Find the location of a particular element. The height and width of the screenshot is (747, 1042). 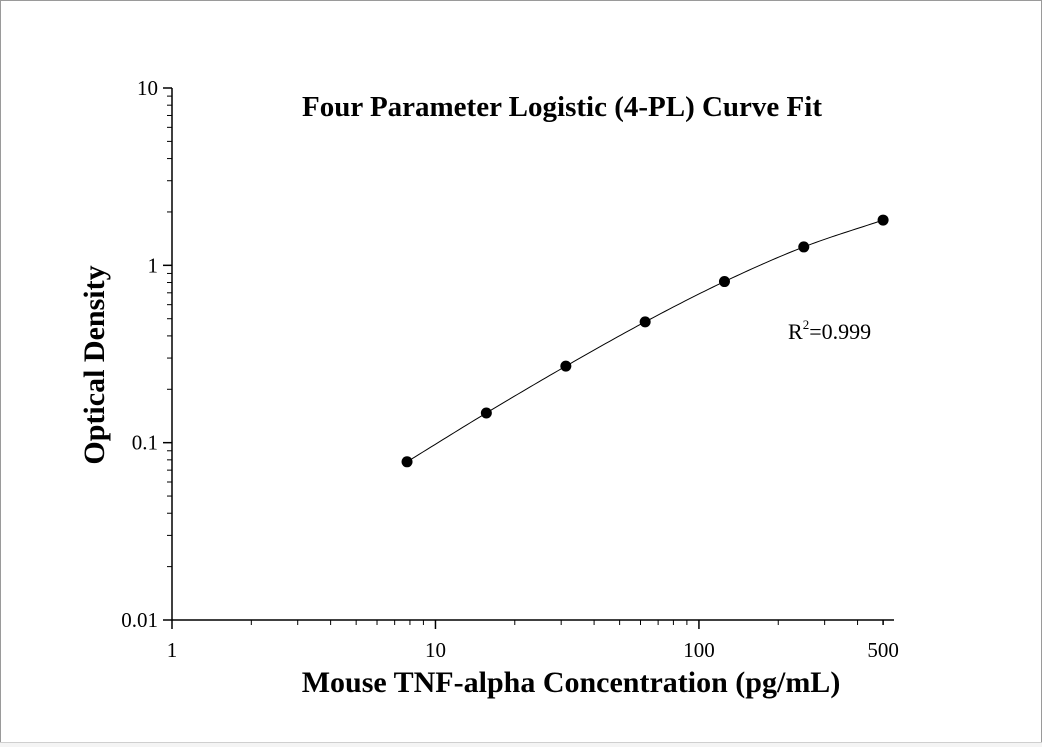

x-tick-label: 500 is located at coordinates (883, 650).